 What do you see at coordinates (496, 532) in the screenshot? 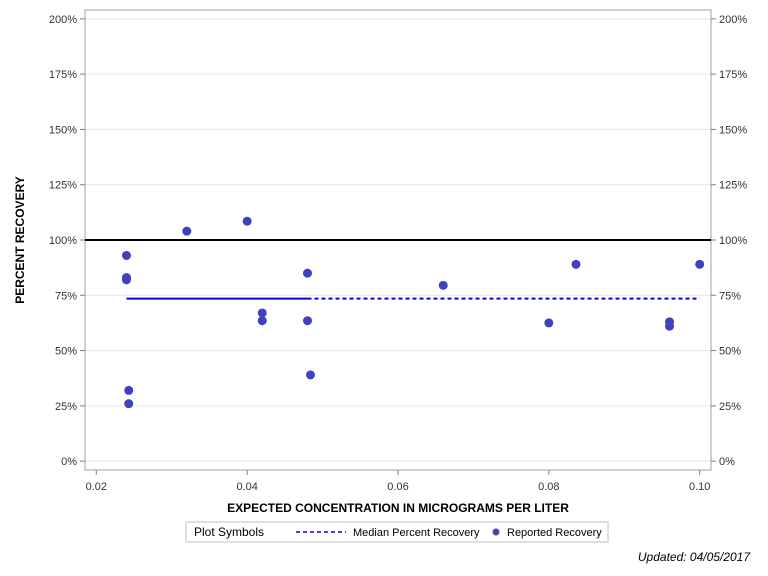
I see `legend-dot-symbol` at bounding box center [496, 532].